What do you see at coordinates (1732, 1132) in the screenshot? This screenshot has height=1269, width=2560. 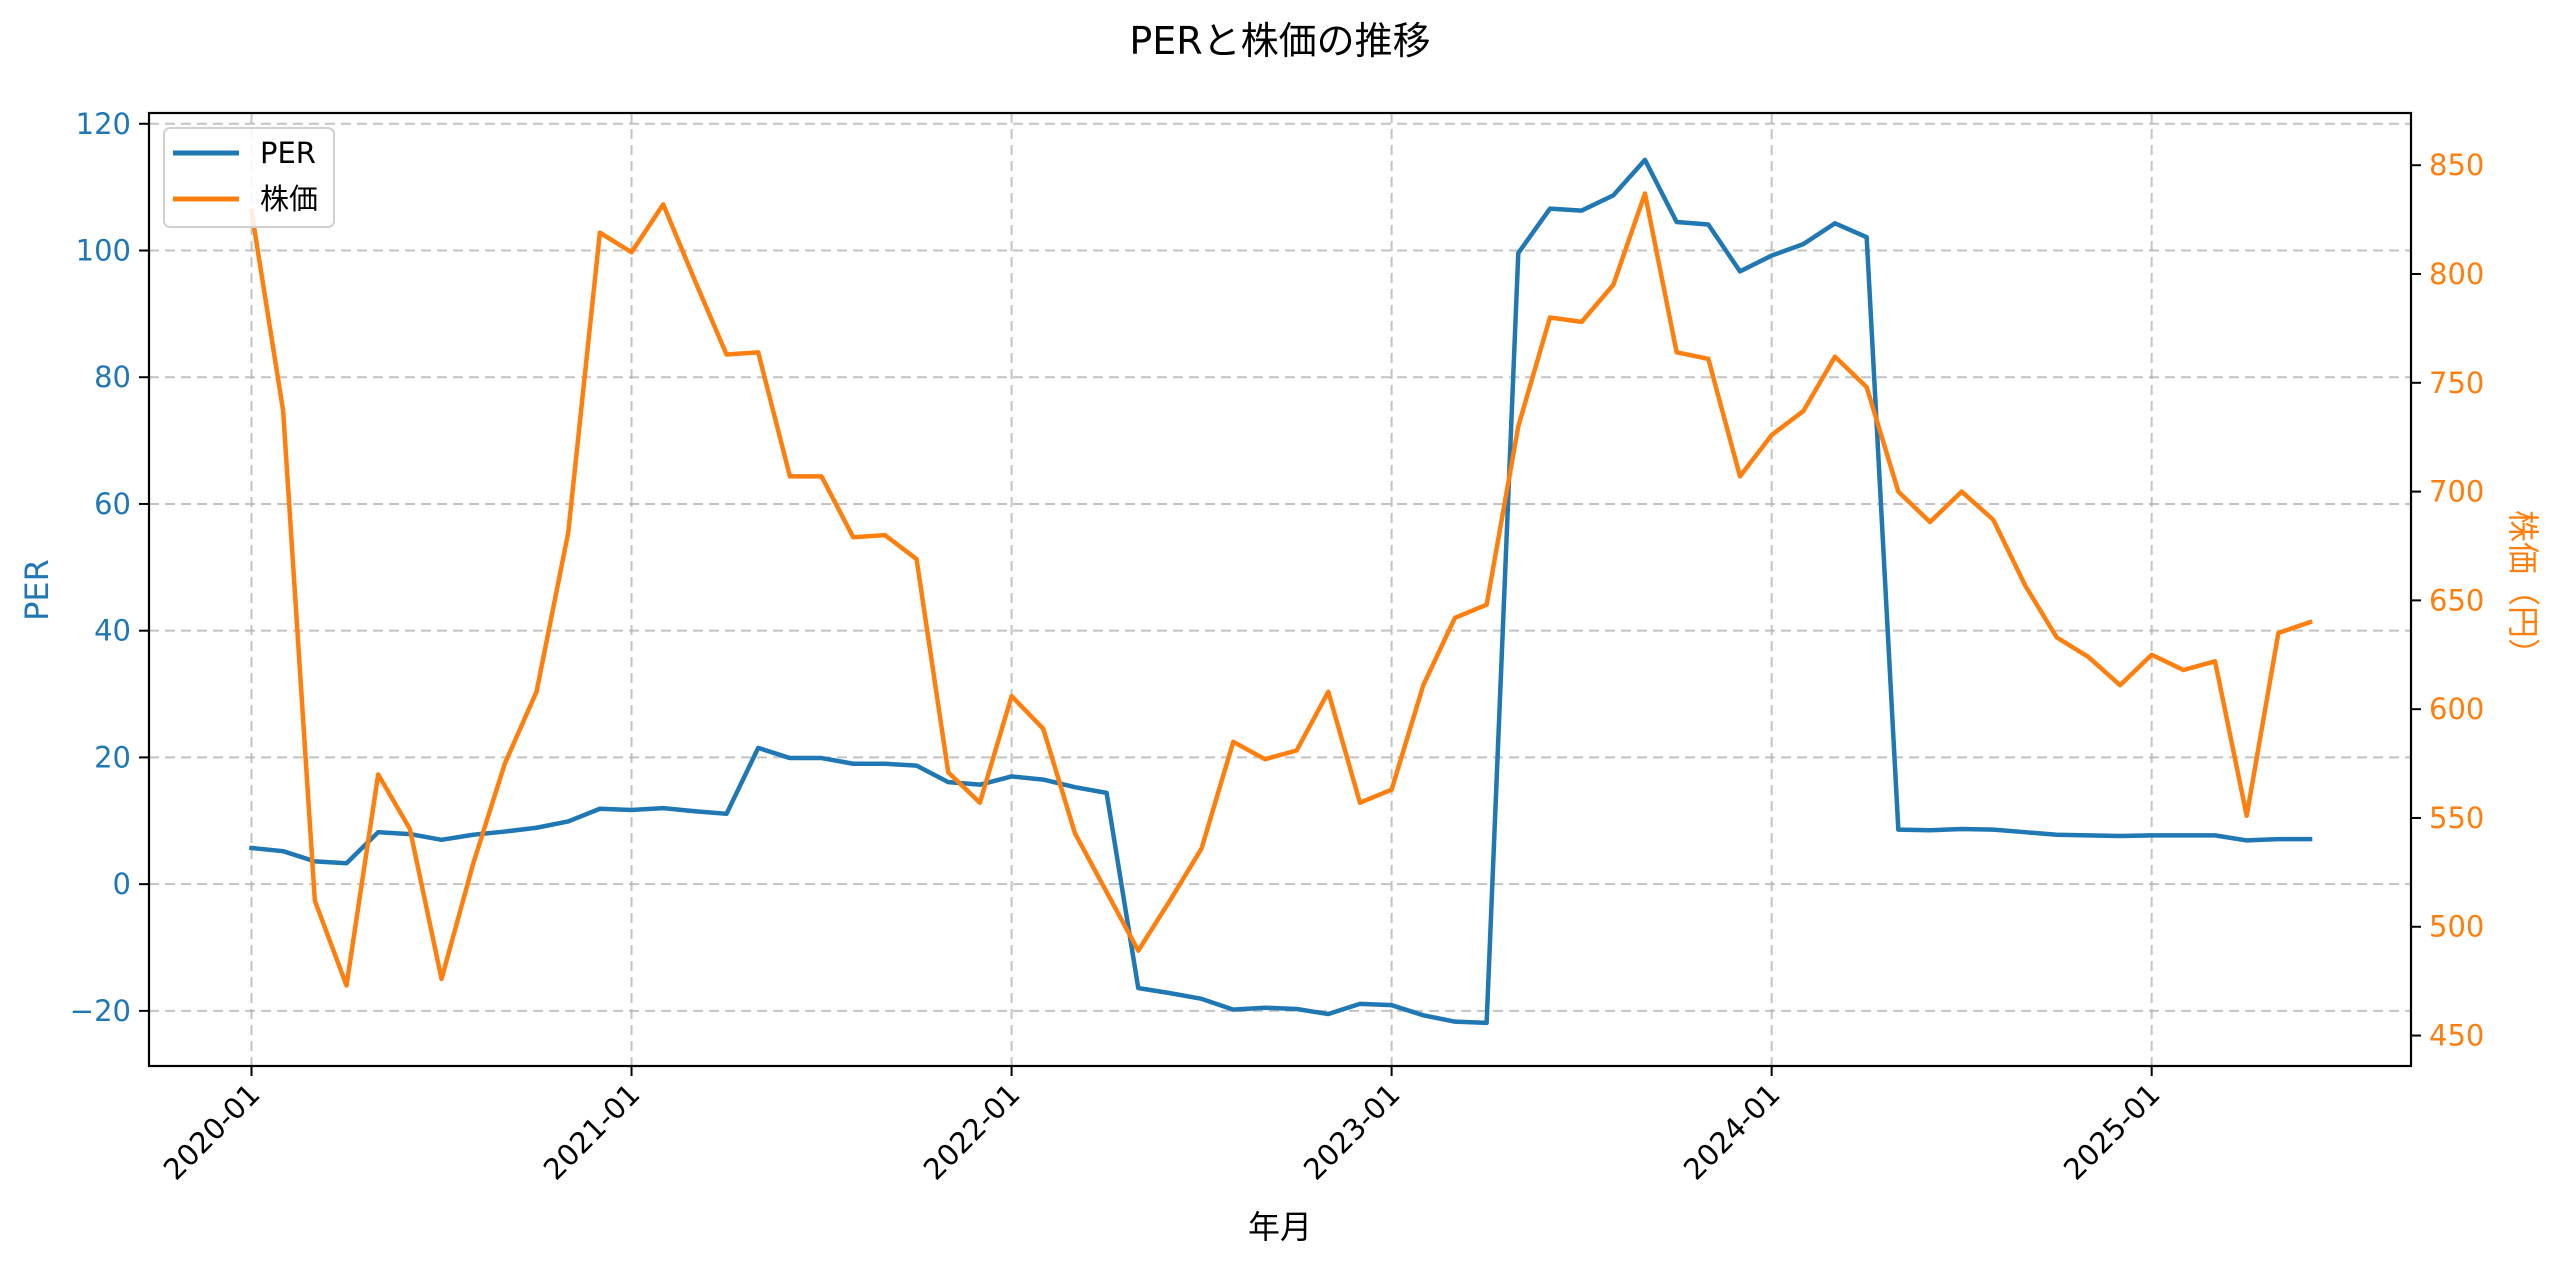 I see `x-tick-label: 2024-01` at bounding box center [1732, 1132].